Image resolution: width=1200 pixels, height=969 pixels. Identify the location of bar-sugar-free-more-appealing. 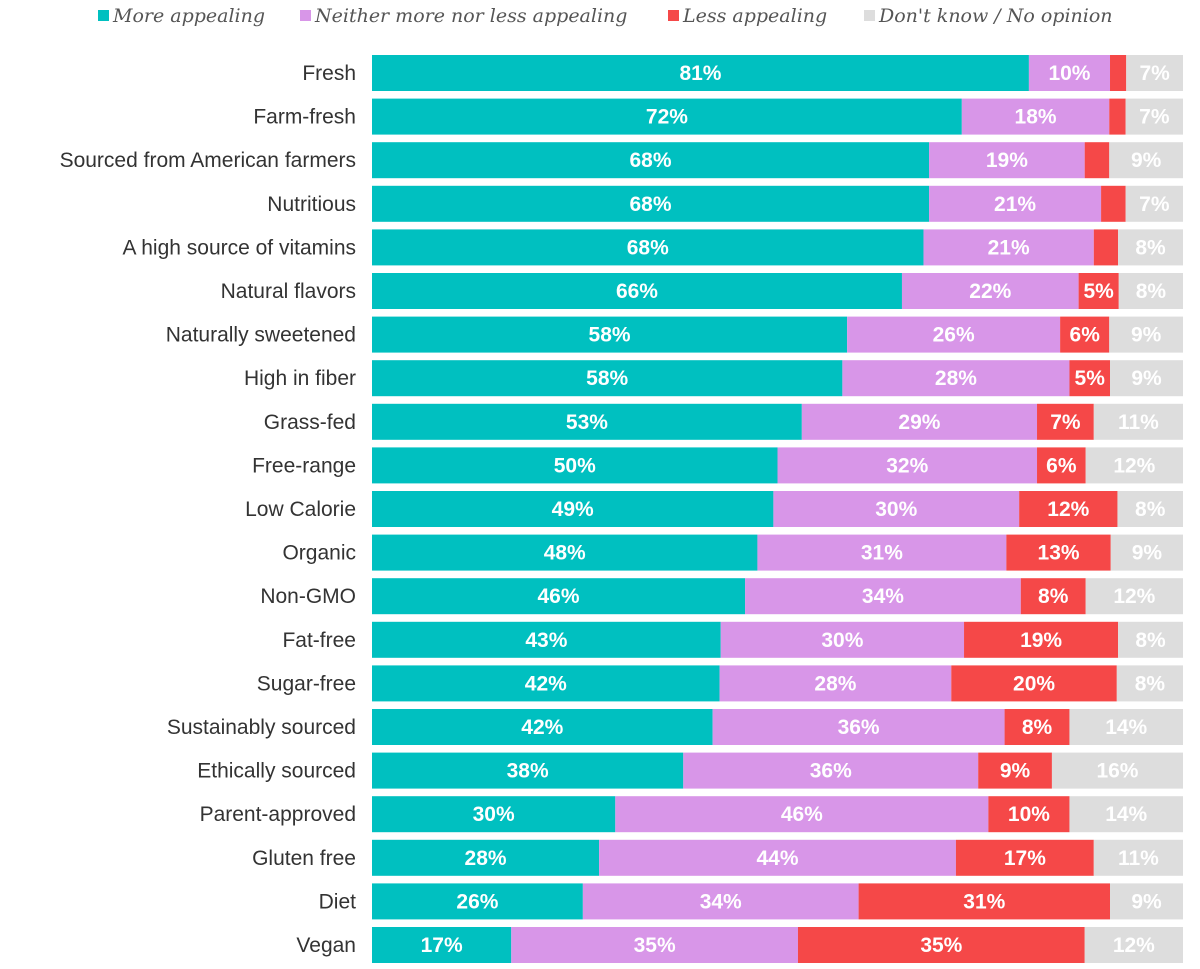
(546, 683).